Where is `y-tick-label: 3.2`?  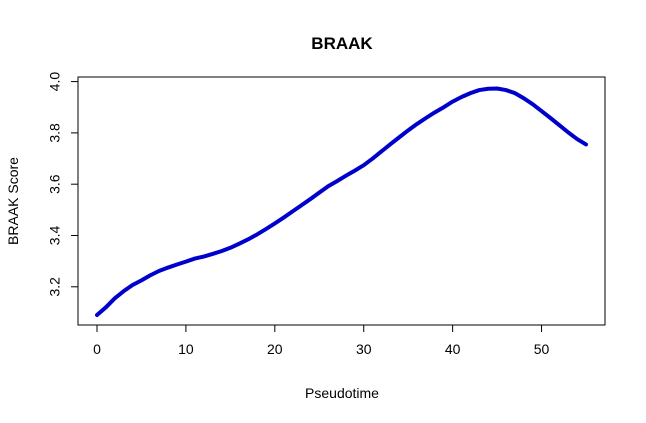 y-tick-label: 3.2 is located at coordinates (55, 287).